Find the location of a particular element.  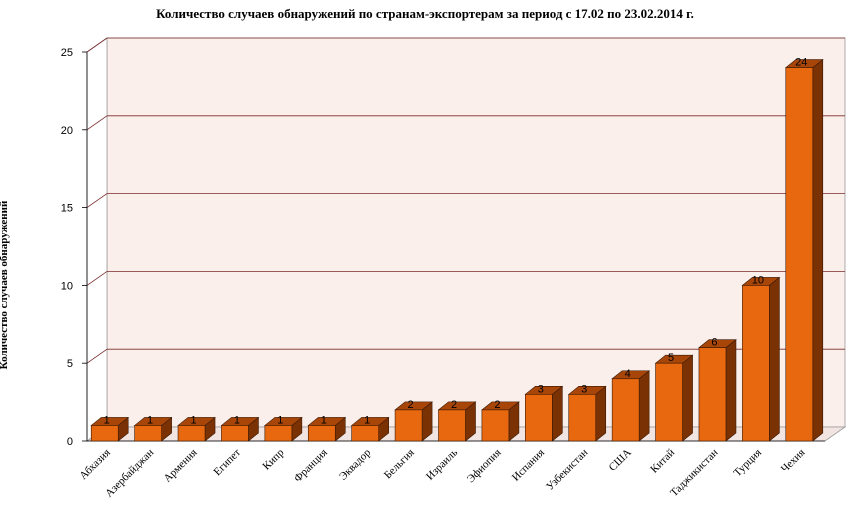

data-label: 10 is located at coordinates (758, 280).